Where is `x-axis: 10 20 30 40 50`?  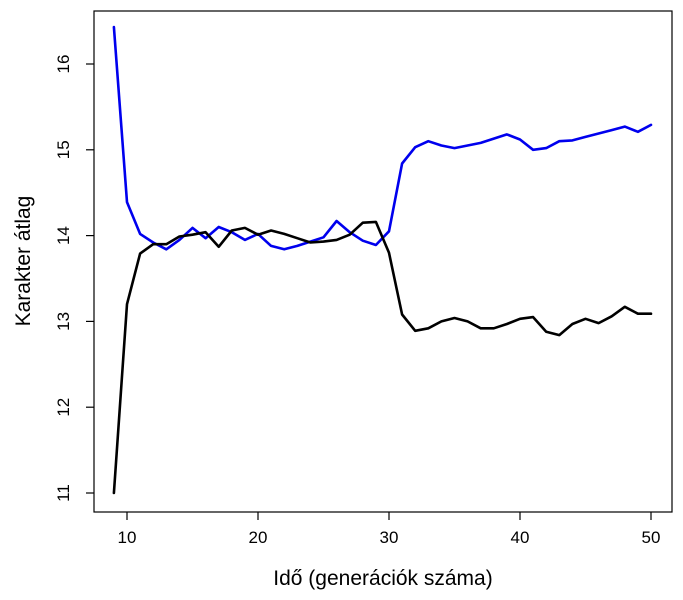
x-axis: 10 20 30 40 50 is located at coordinates (389, 529).